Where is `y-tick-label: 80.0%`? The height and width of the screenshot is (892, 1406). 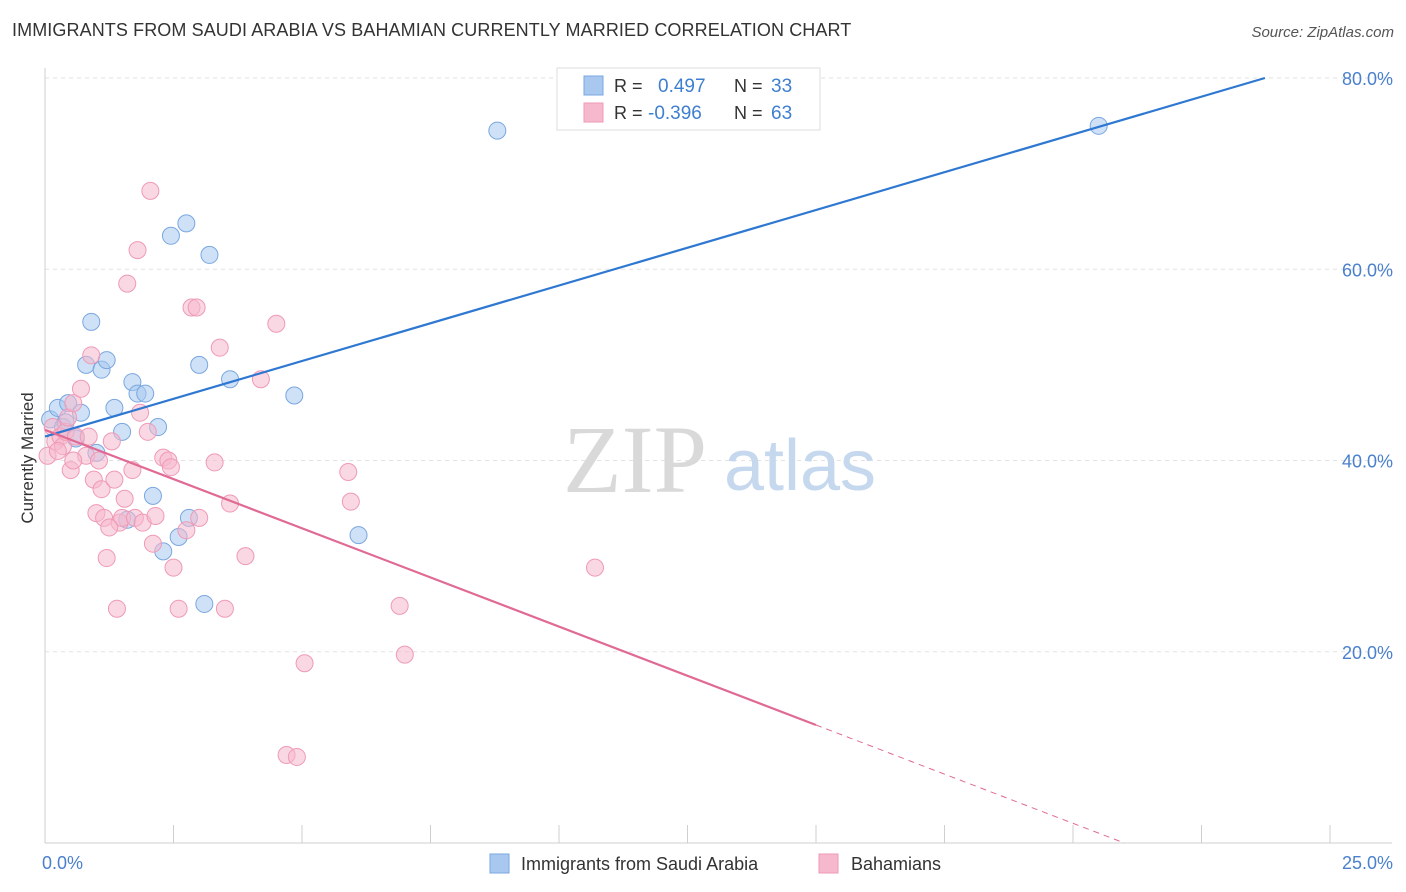
y-tick-label: 80.0% is located at coordinates (1367, 79).